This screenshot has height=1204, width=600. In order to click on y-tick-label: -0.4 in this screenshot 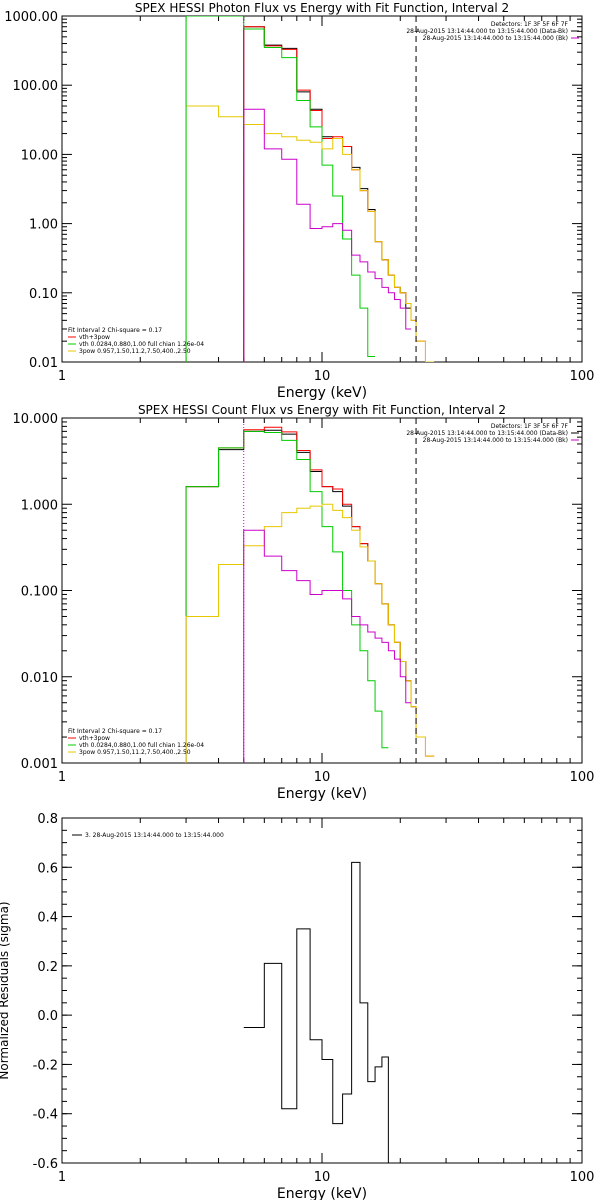, I will do `click(45, 1115)`.